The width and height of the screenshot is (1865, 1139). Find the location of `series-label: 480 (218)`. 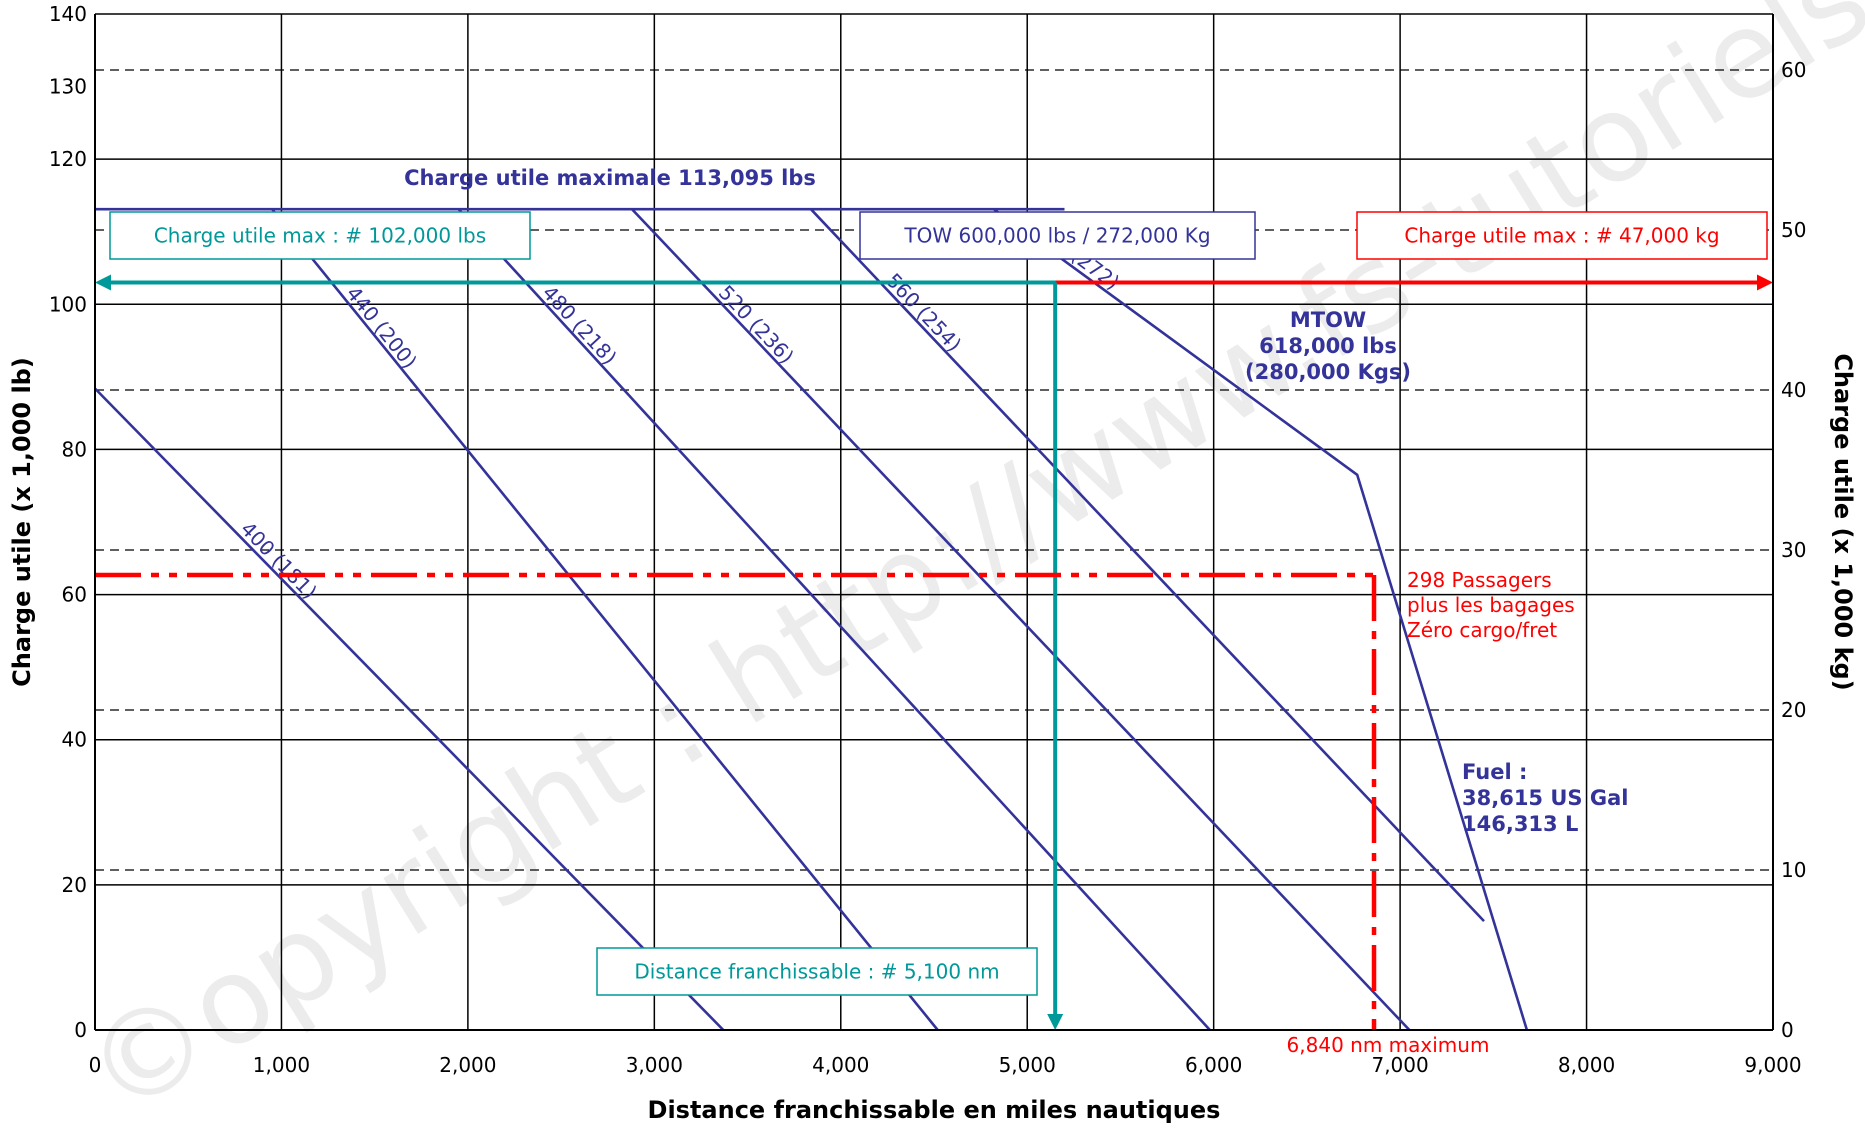

series-label: 480 (218) is located at coordinates (580, 325).